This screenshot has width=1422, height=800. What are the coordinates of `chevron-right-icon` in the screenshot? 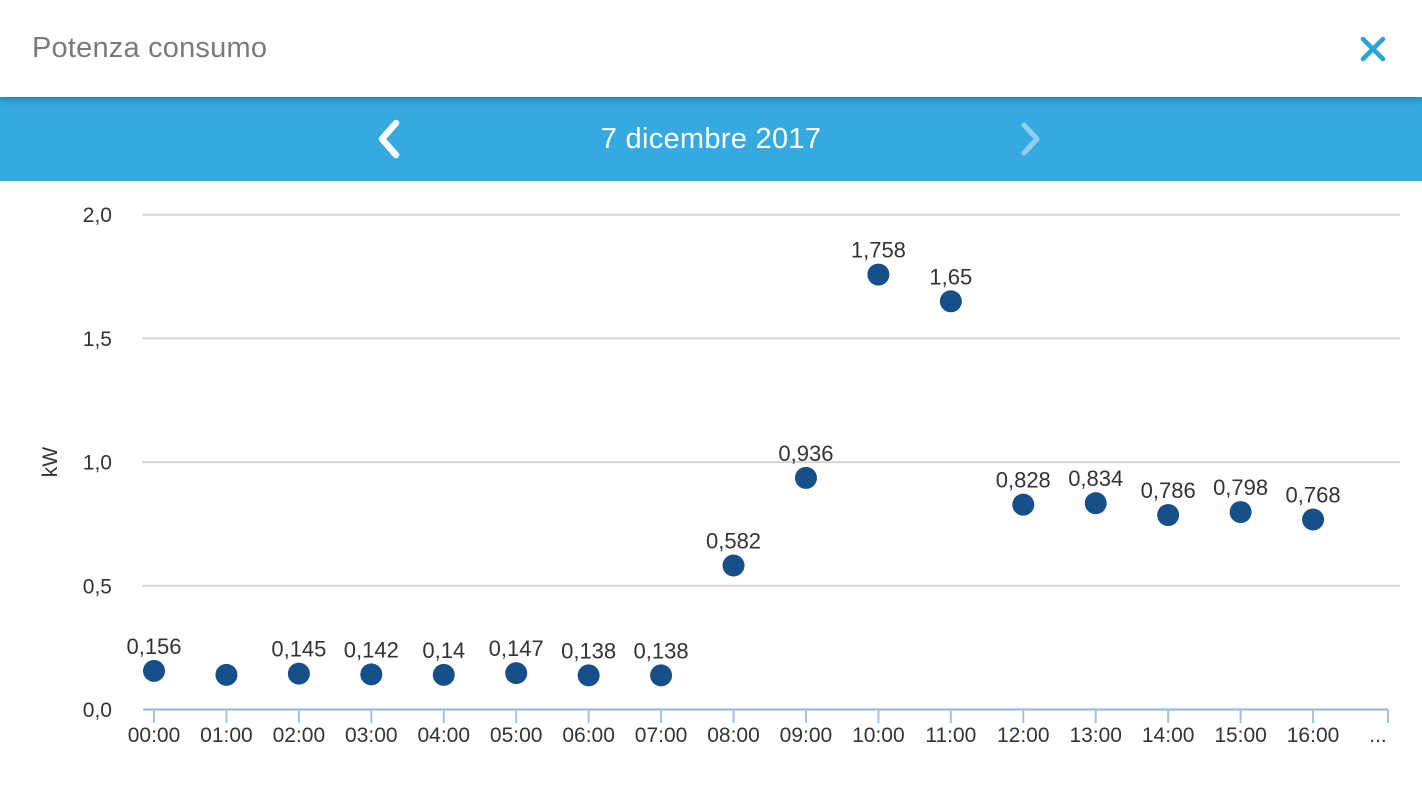 It's located at (1030, 139).